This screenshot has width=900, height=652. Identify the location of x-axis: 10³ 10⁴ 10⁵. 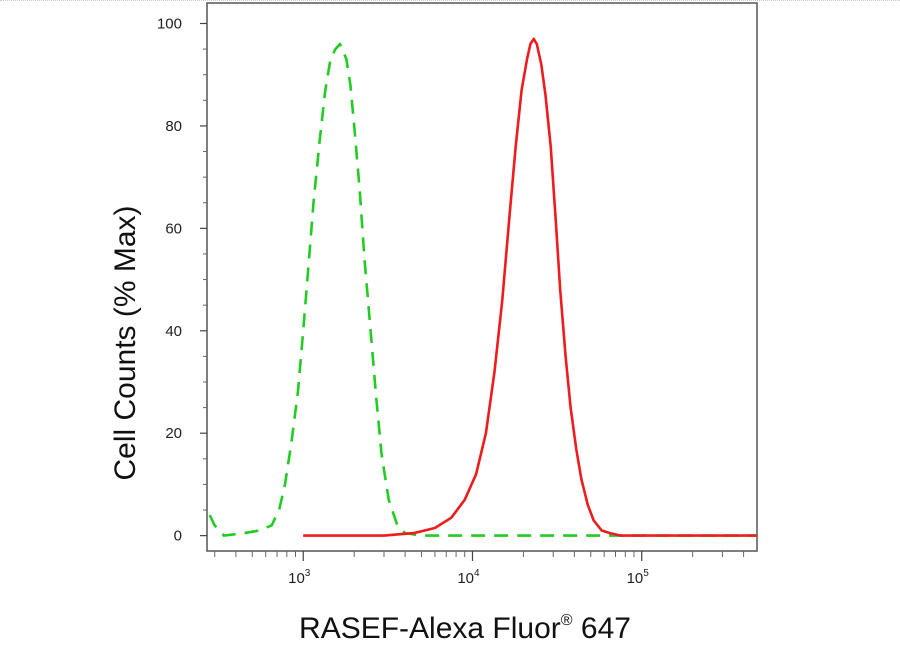
(479, 569).